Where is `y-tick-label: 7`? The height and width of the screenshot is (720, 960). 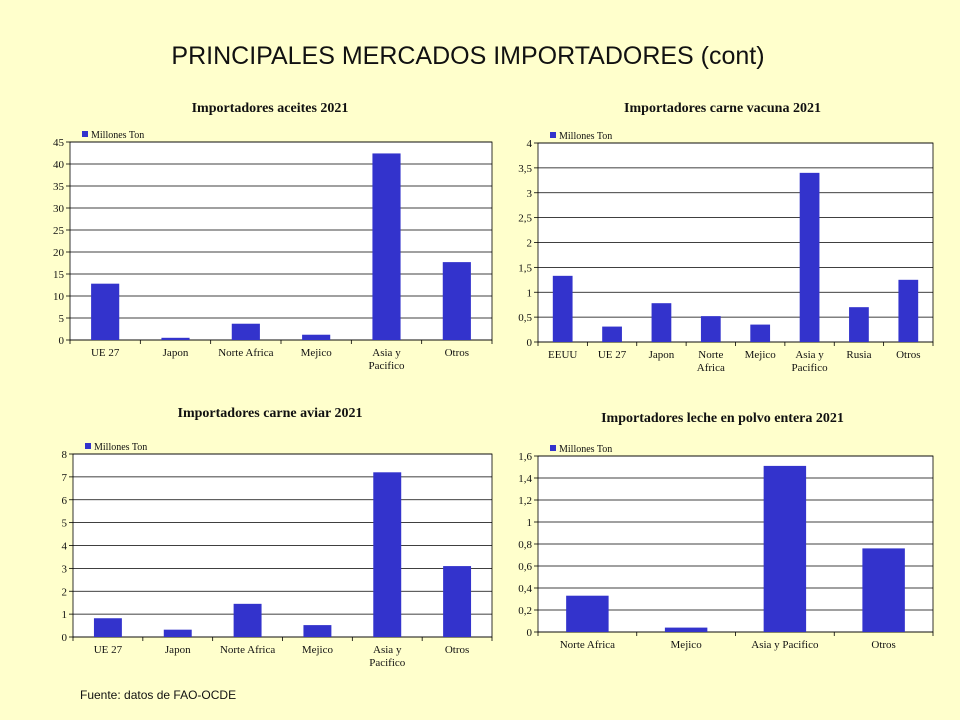 y-tick-label: 7 is located at coordinates (65, 478).